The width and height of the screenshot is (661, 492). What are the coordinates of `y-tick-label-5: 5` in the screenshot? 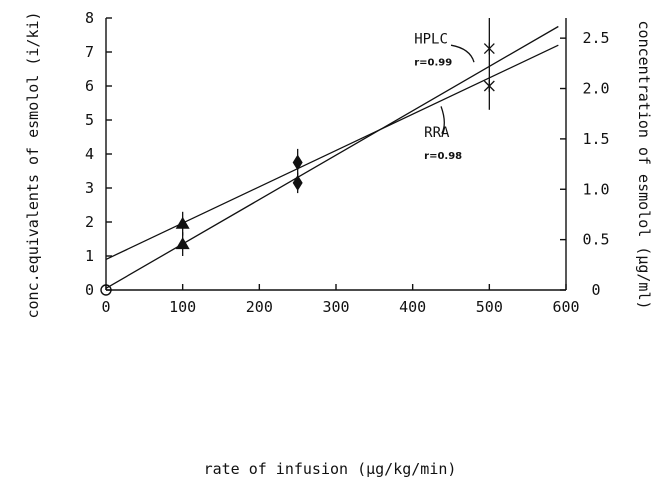 It's located at (89, 120).